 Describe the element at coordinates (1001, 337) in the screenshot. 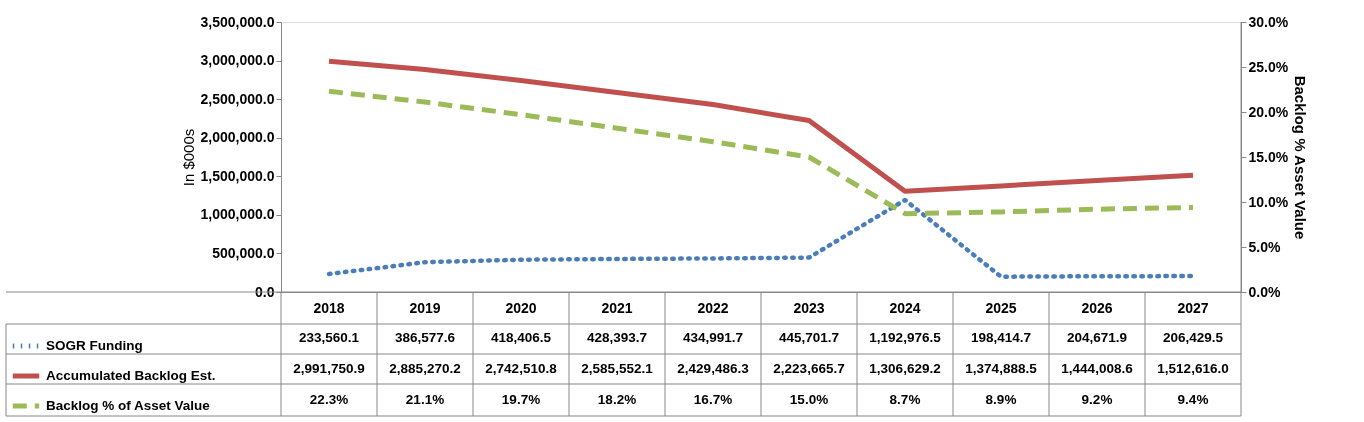

I see `data-label: 198,414.7` at that location.